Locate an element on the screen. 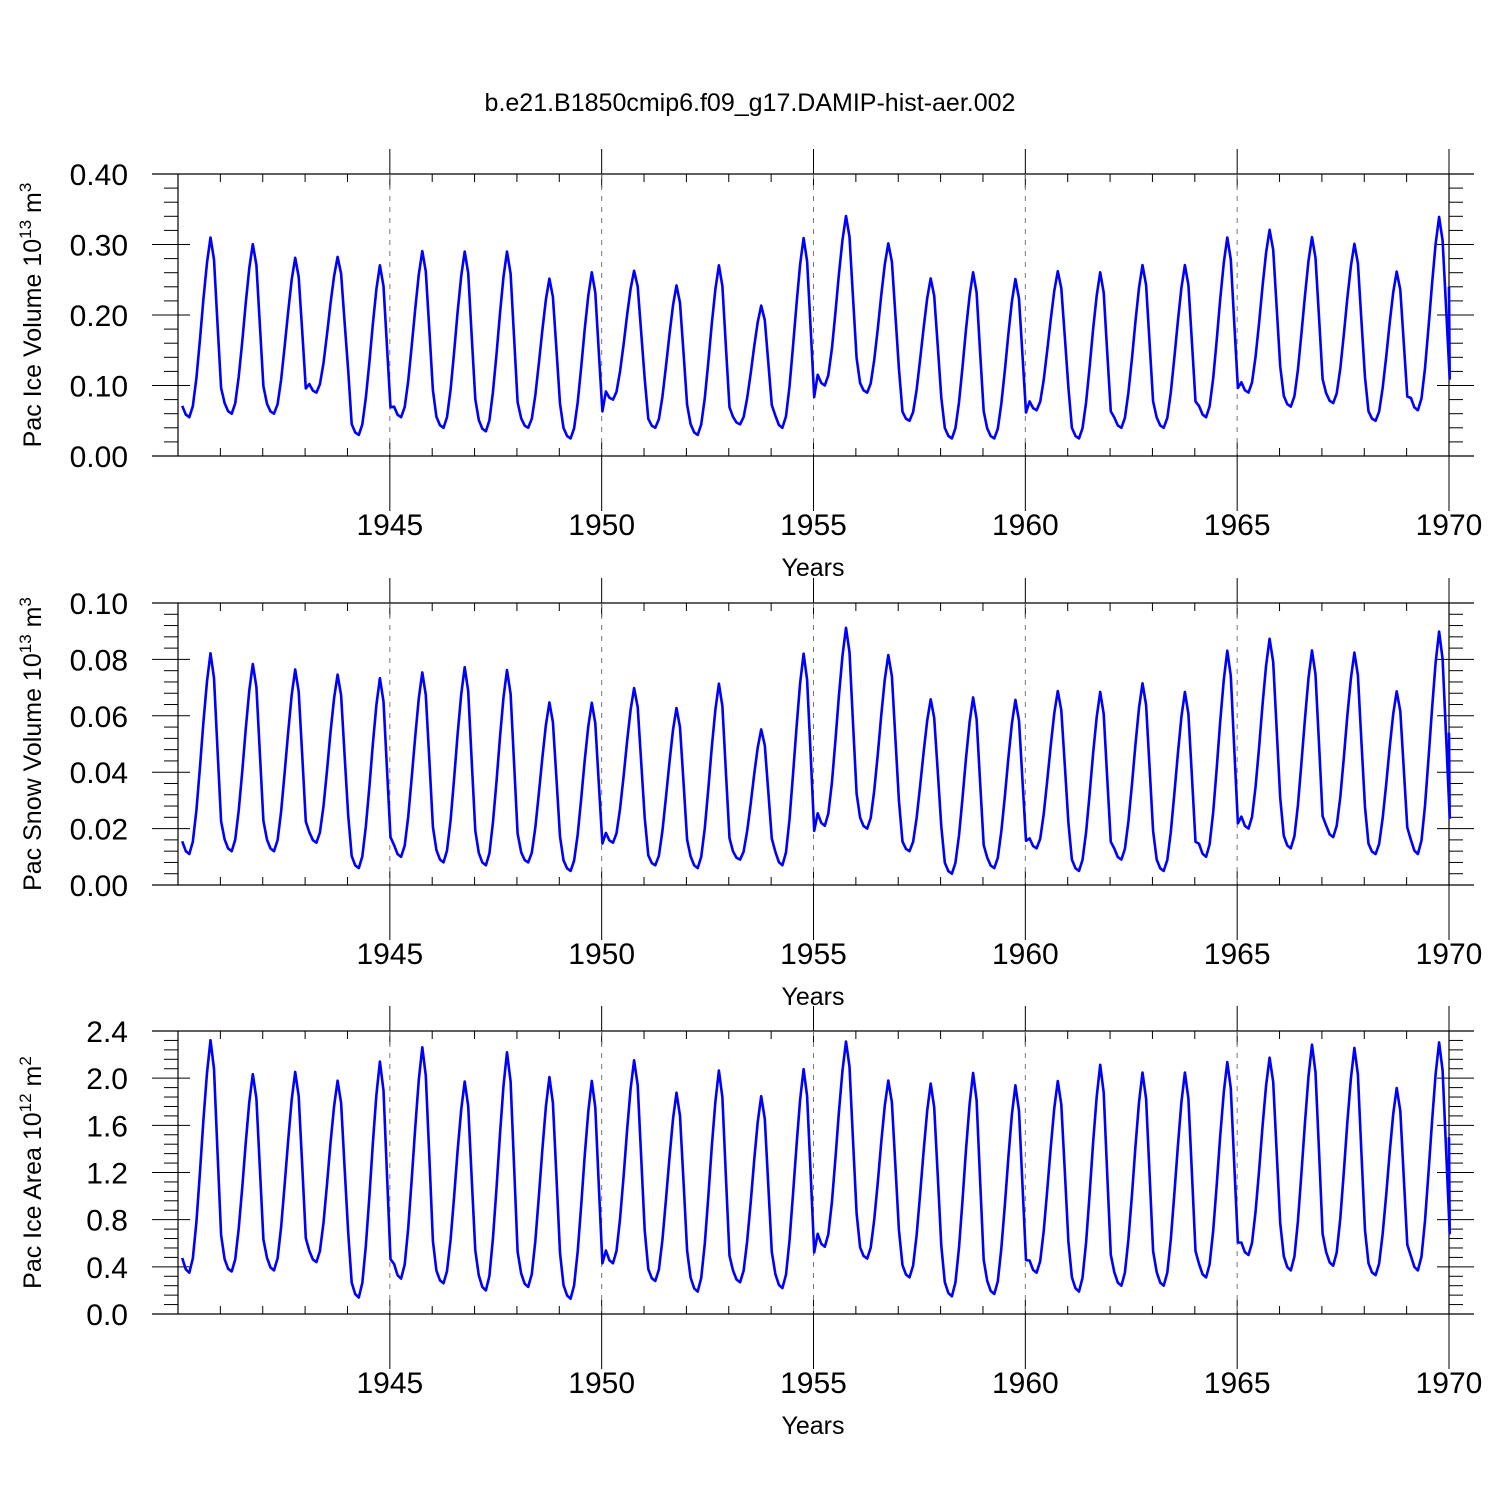  y-tick-label: 1.2 is located at coordinates (107, 1174).